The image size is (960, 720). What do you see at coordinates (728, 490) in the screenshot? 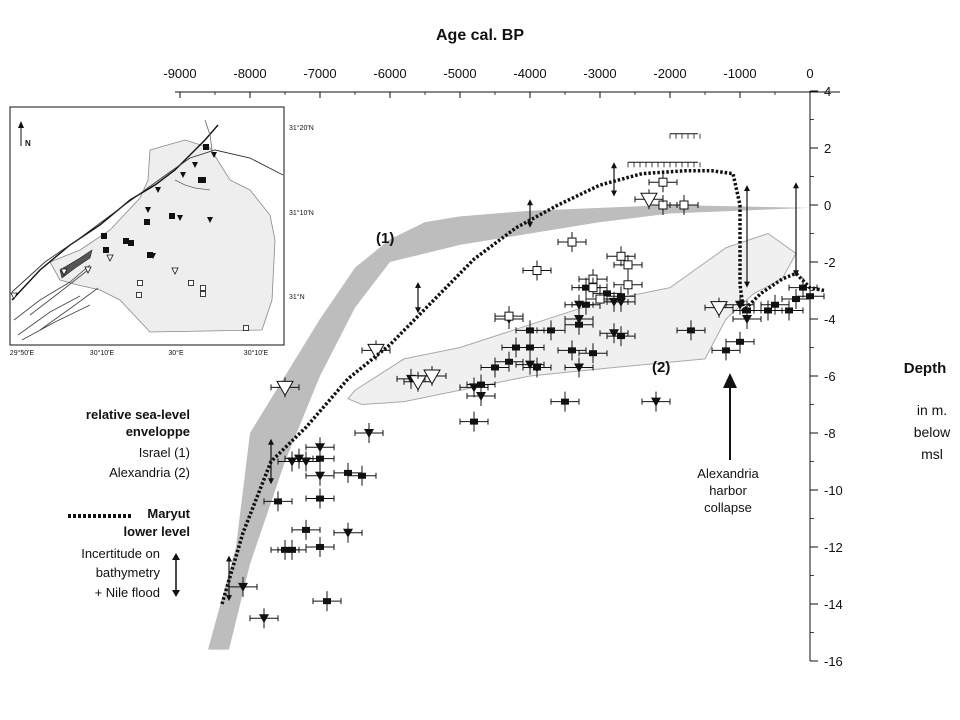
I see `annotation-line-2: harbor` at bounding box center [728, 490].